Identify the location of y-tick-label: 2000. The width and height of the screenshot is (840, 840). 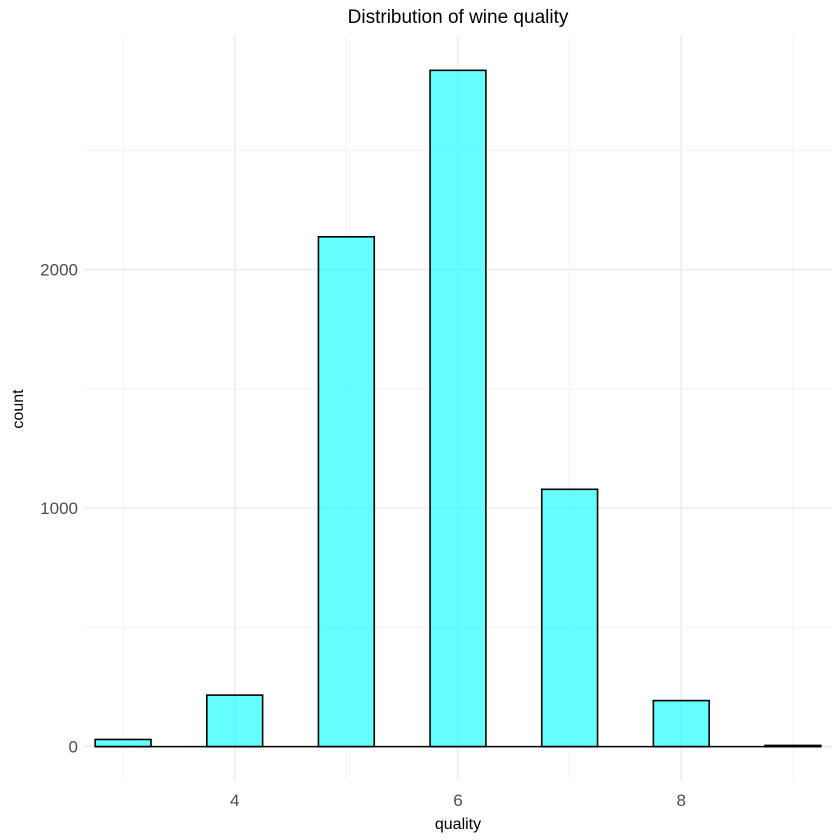
(59, 270).